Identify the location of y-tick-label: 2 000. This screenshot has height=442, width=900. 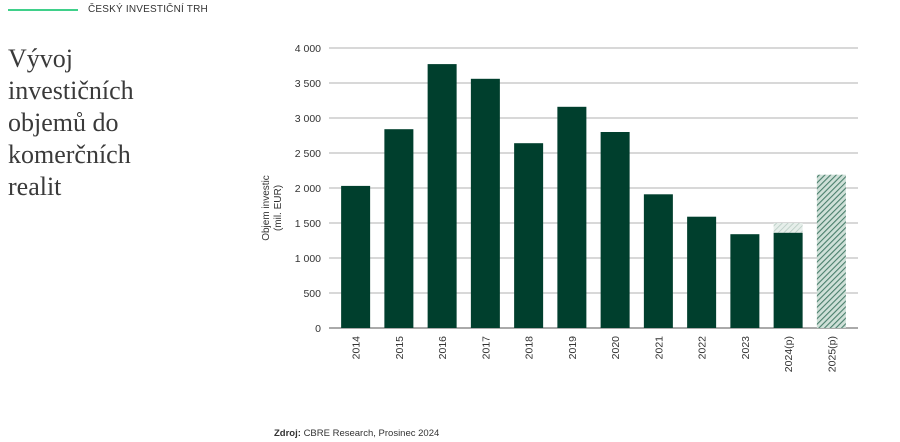
(308, 189).